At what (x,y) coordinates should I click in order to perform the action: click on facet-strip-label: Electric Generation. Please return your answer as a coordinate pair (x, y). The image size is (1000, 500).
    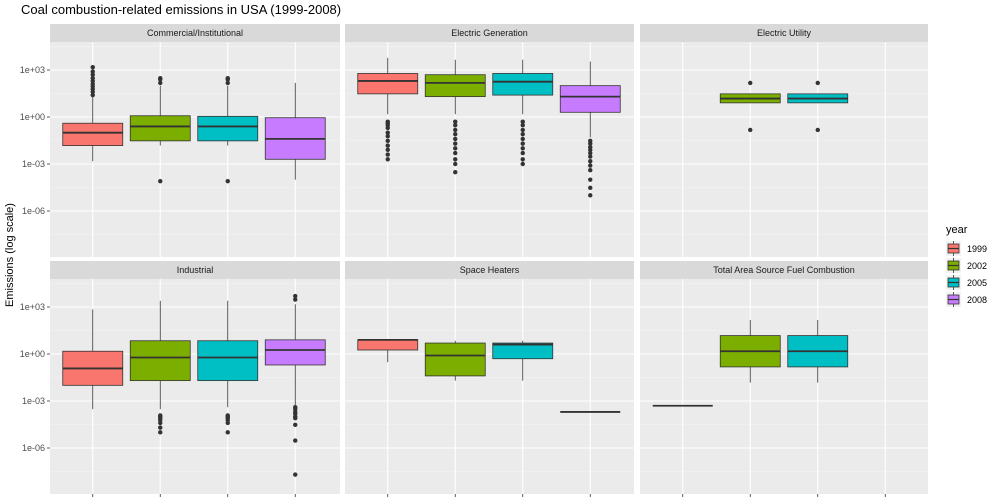
    Looking at the image, I should click on (489, 33).